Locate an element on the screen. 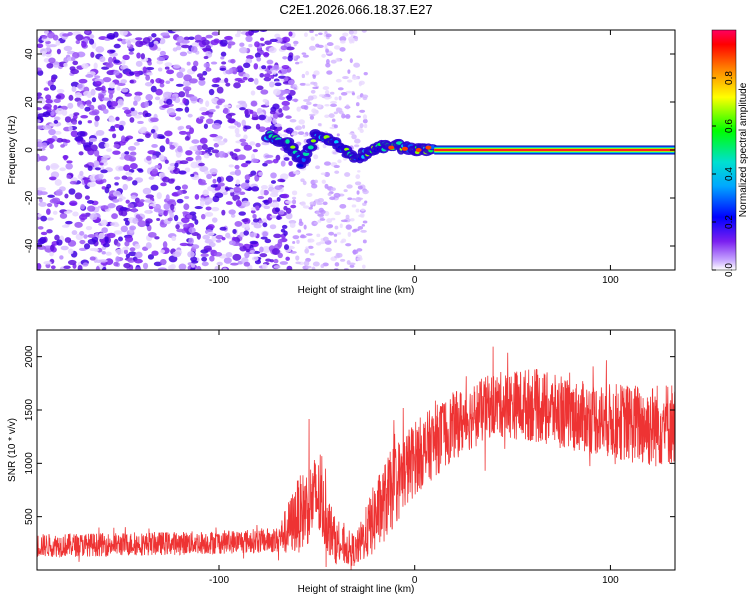 This screenshot has width=750, height=600. colorbar-tick-label: 0.2 is located at coordinates (729, 222).